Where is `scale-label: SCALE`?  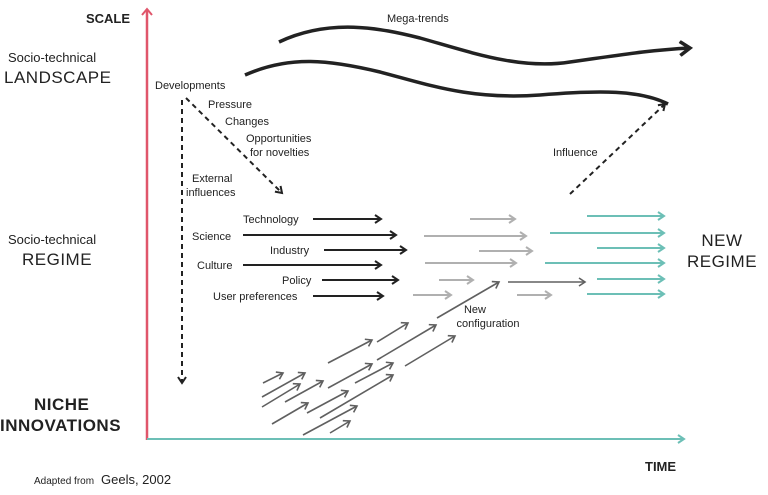
scale-label: SCALE is located at coordinates (108, 18).